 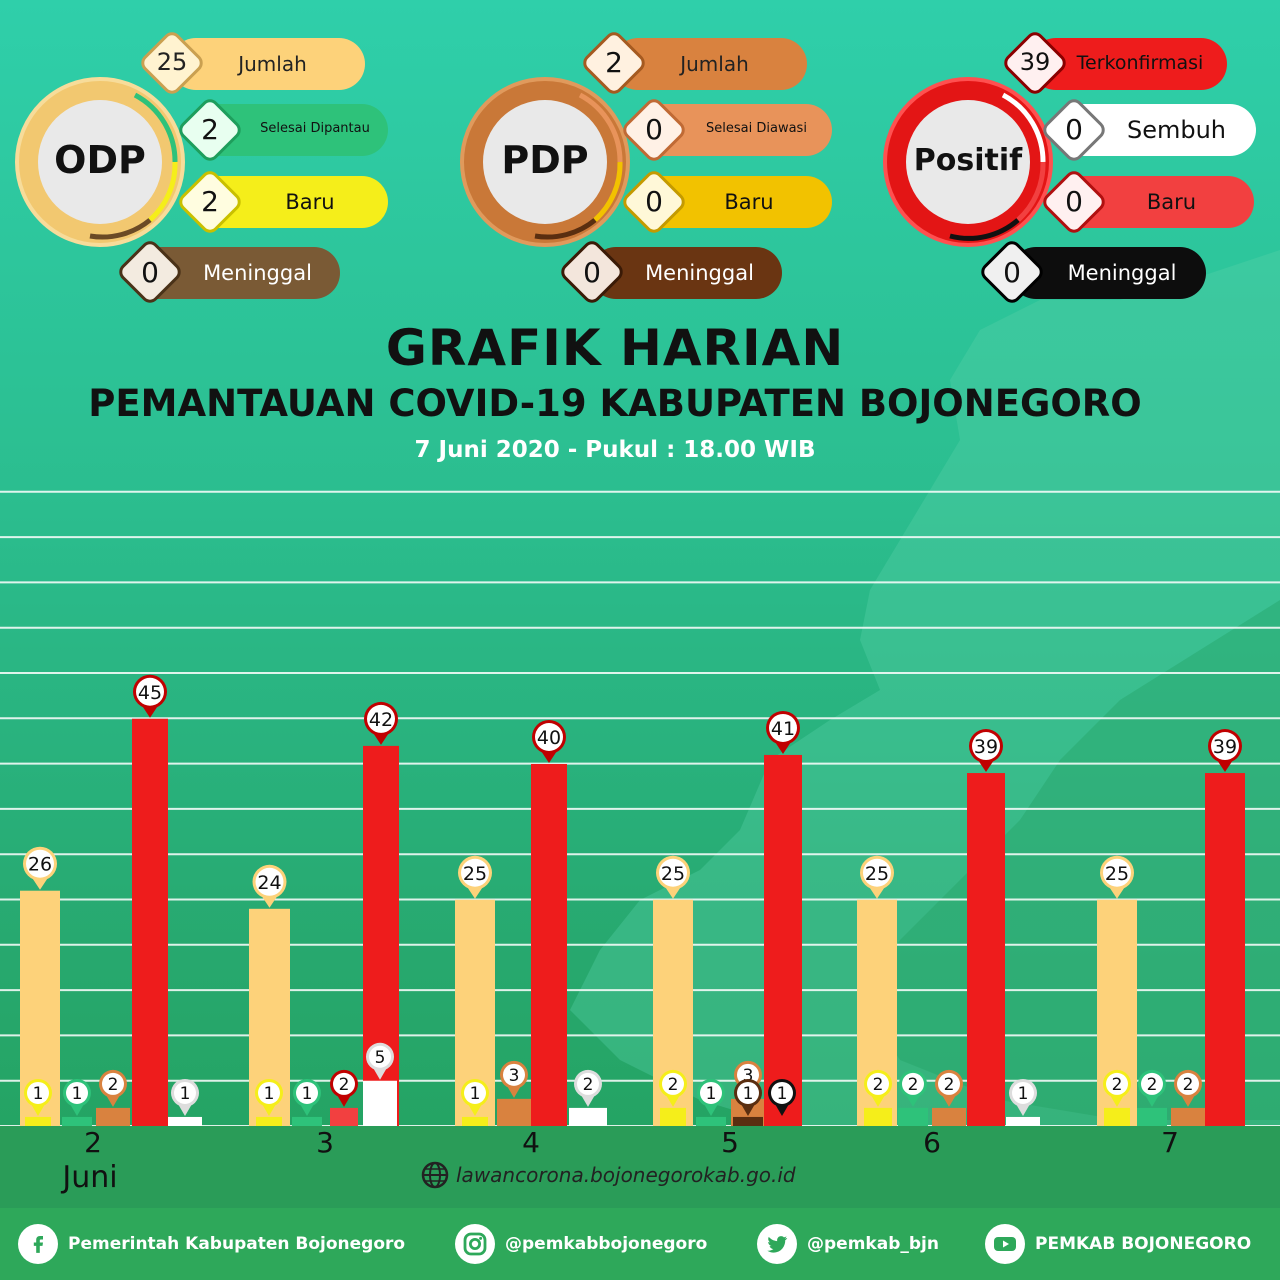 I want to click on chart-title: GRAFIK HARIAN, so click(x=615, y=348).